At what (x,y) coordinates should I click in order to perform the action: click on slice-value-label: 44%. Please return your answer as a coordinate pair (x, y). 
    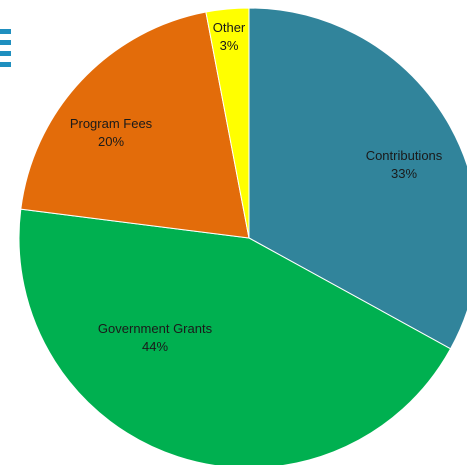
    Looking at the image, I should click on (155, 346).